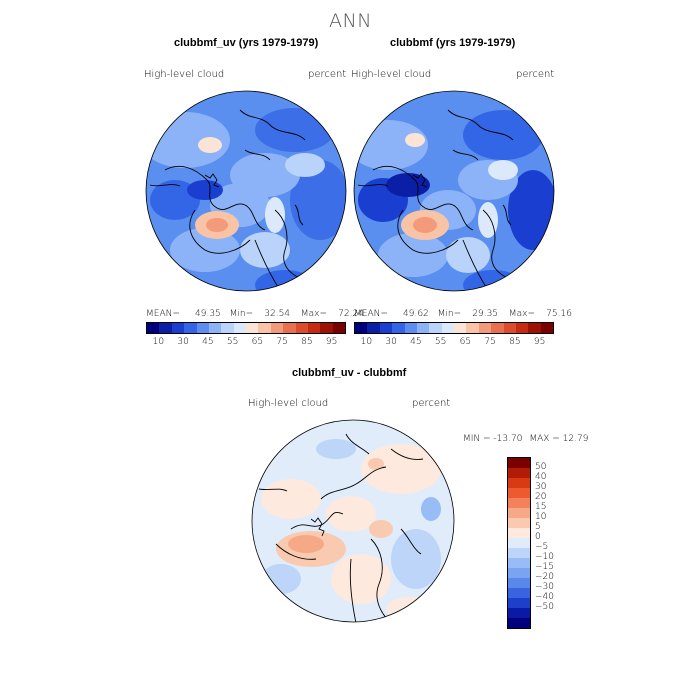 Image resolution: width=700 pixels, height=700 pixels. I want to click on panel1-polar-map, so click(246, 191).